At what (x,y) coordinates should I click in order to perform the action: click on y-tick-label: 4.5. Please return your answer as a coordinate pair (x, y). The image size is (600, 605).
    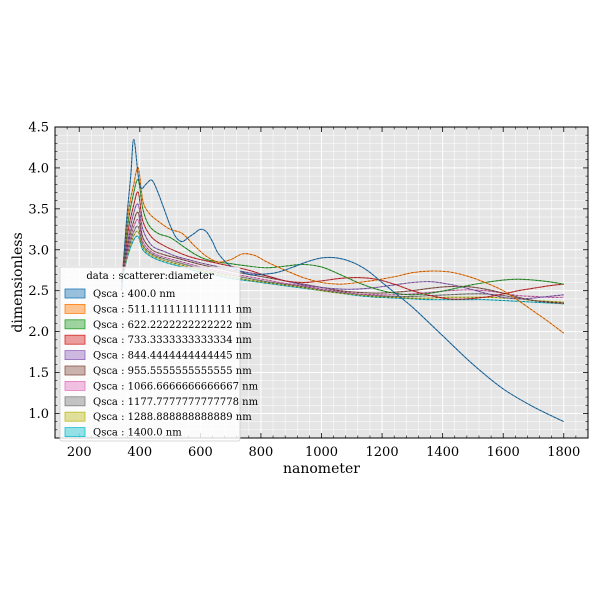
    Looking at the image, I should click on (38, 128).